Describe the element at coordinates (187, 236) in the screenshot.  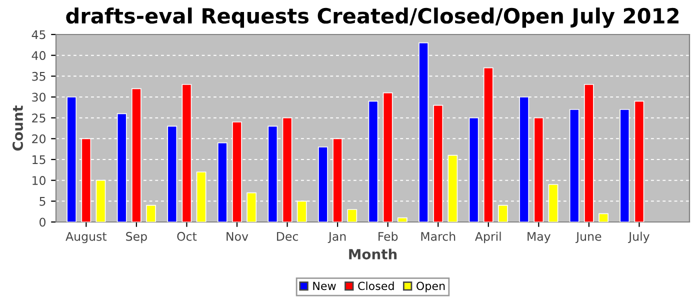
I see `x-tick-label: Oct` at that location.